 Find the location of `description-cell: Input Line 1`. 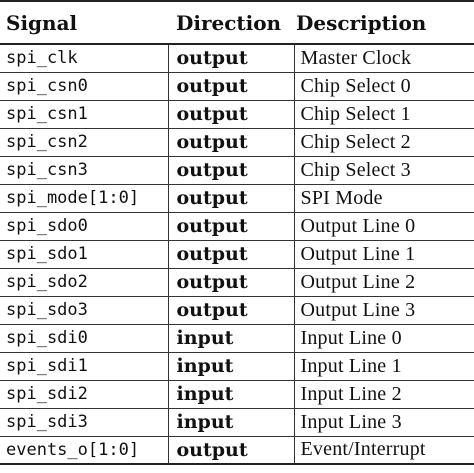

description-cell: Input Line 1 is located at coordinates (384, 366).